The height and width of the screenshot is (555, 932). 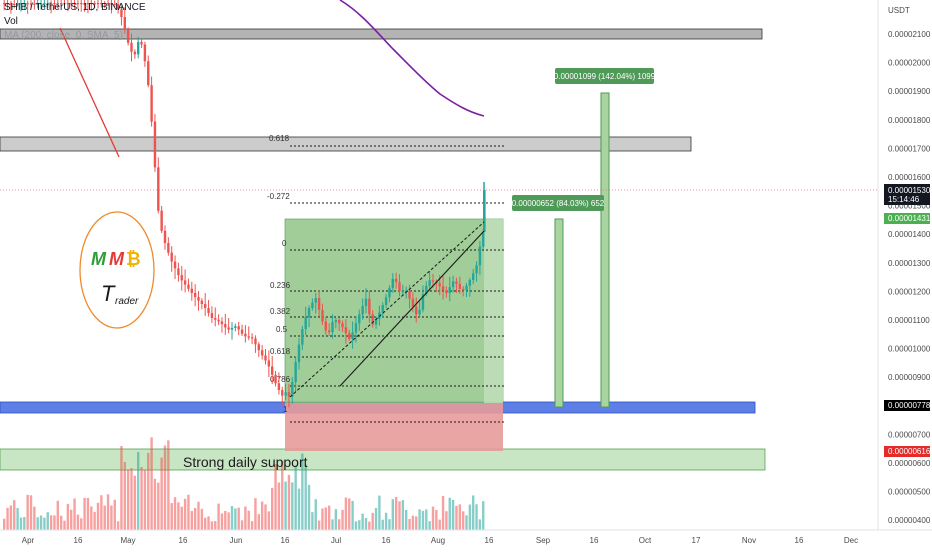 What do you see at coordinates (905, 265) in the screenshot?
I see `price-axis` at bounding box center [905, 265].